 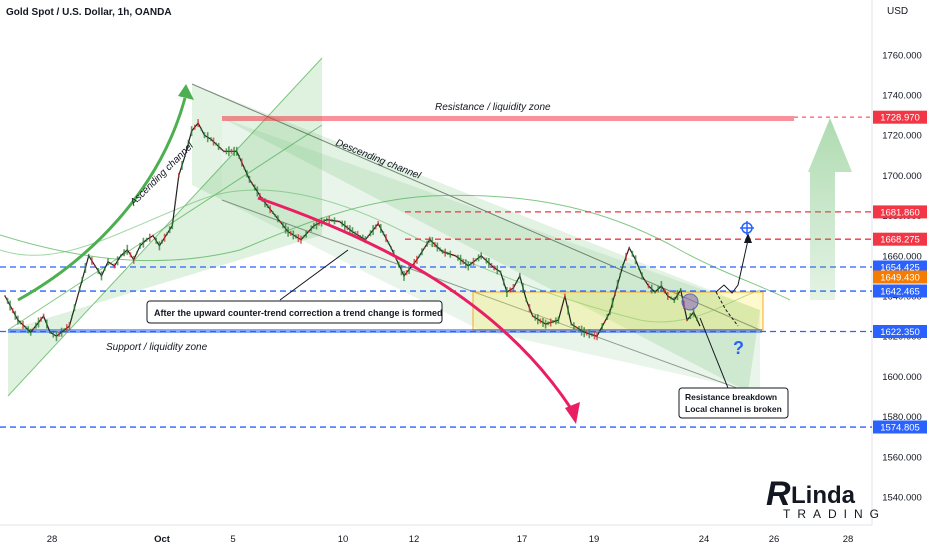 I want to click on price-tag-label: 1654.425, so click(x=900, y=268).